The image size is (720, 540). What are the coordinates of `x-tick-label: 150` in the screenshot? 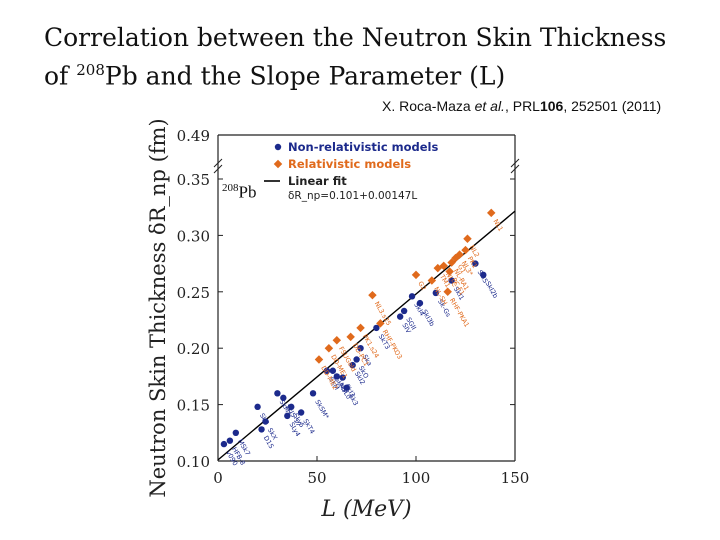 It's located at (515, 478).